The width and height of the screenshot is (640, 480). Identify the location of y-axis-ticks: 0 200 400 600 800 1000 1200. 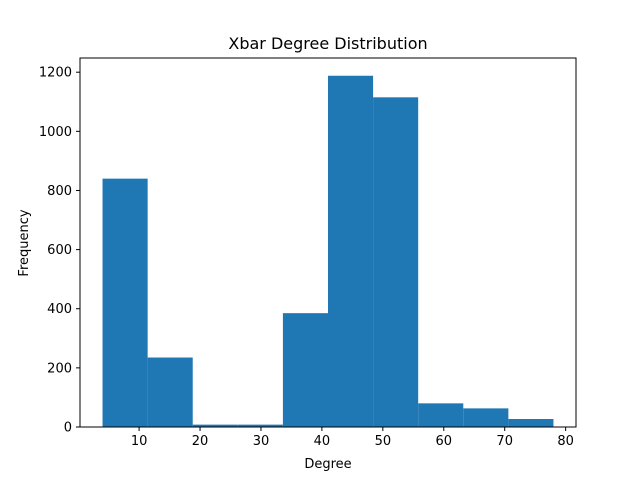
(59, 251).